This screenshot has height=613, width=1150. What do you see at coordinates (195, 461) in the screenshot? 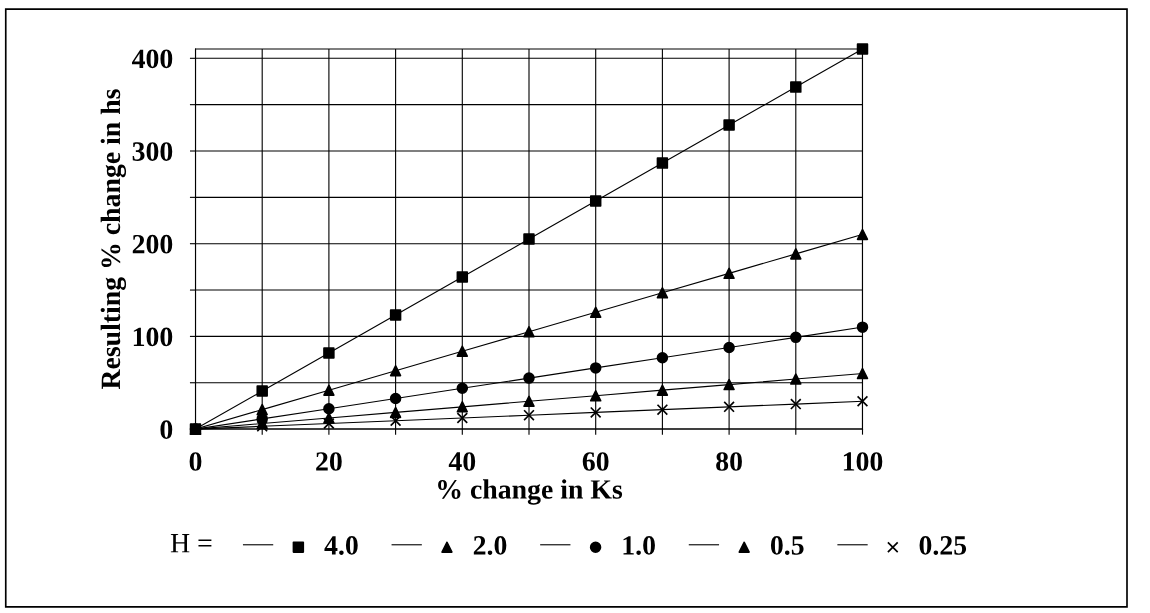
I see `x-tick-label: 0` at bounding box center [195, 461].